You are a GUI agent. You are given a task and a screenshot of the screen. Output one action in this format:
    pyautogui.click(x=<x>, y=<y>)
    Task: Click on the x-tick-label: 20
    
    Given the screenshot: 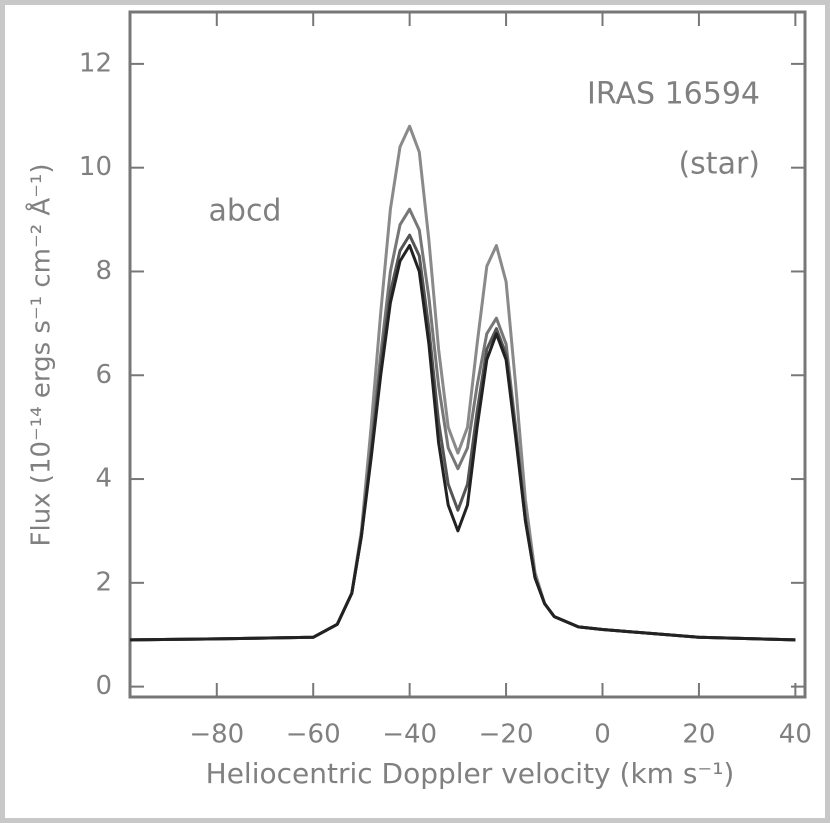 What is the action you would take?
    pyautogui.click(x=698, y=735)
    